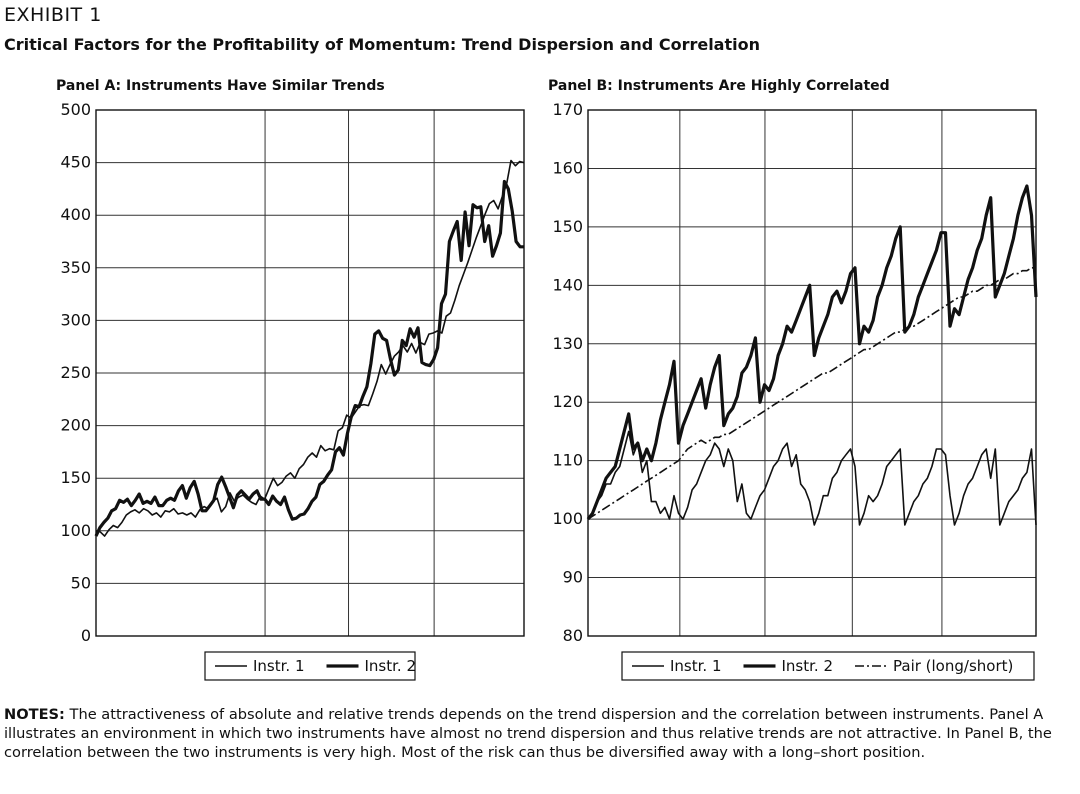 The height and width of the screenshot is (794, 1080). Describe the element at coordinates (310, 666) in the screenshot. I see `legend-panel-a: Instr. 1 Instr. 2` at that location.